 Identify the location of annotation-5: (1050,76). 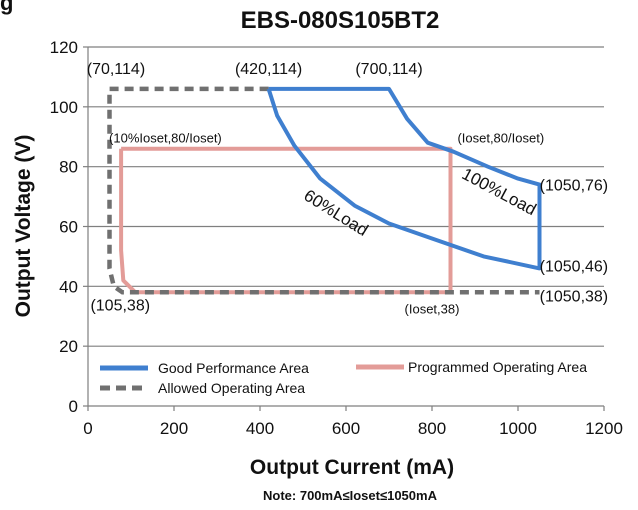
(574, 186).